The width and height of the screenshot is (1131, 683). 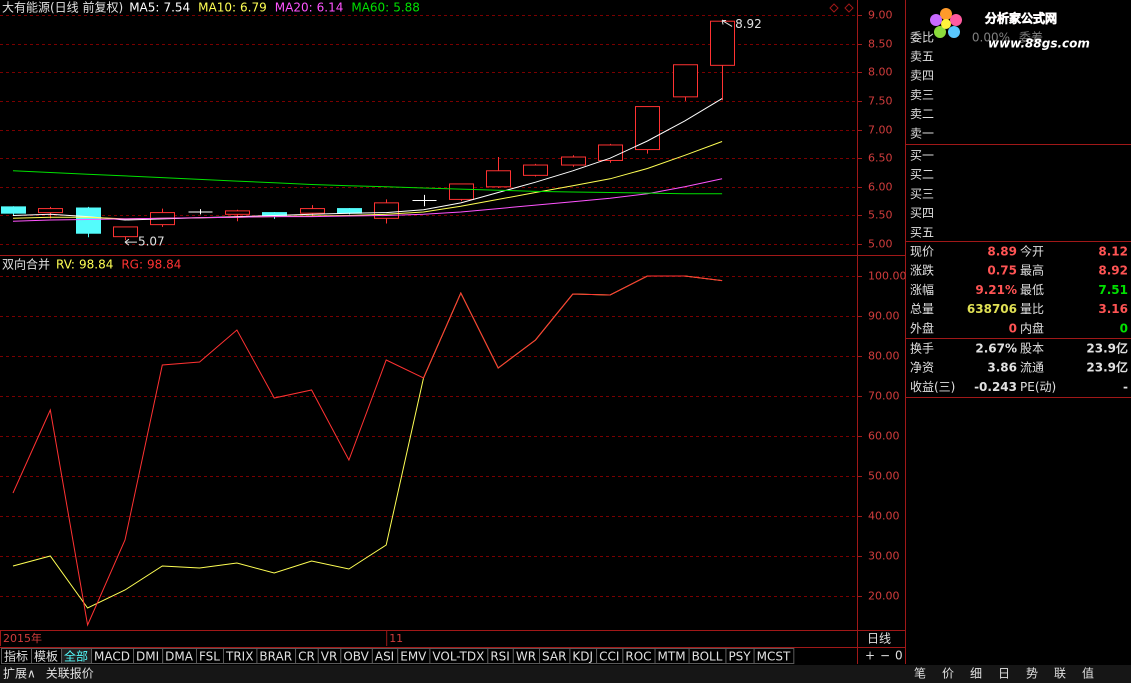 I want to click on side-button: 值, so click(x=1088, y=673).